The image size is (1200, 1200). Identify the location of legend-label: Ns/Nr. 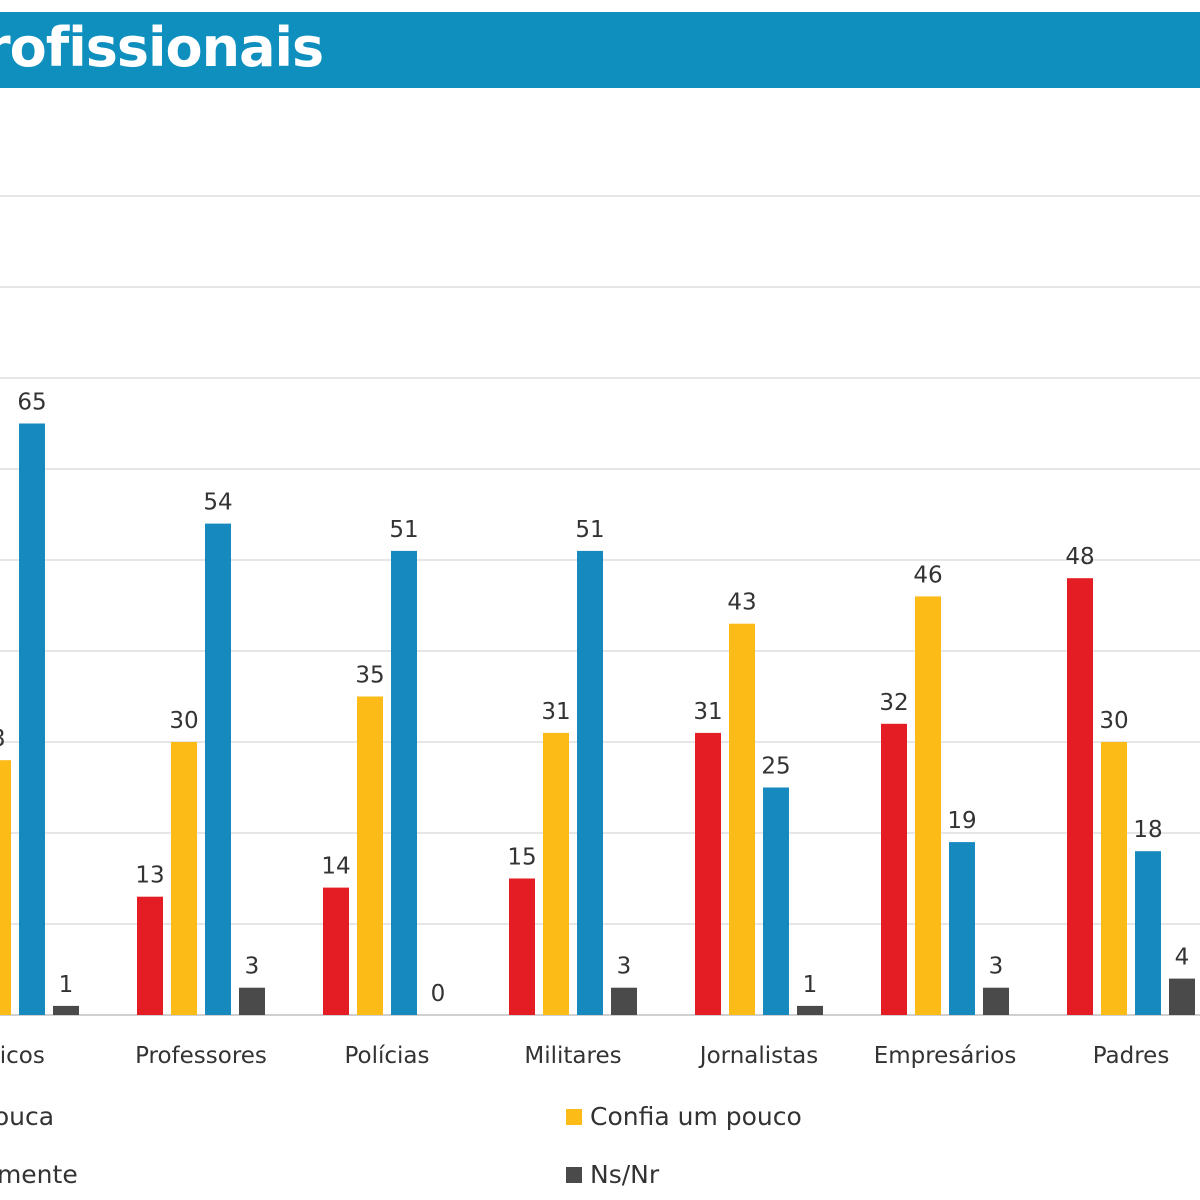
(625, 1174).